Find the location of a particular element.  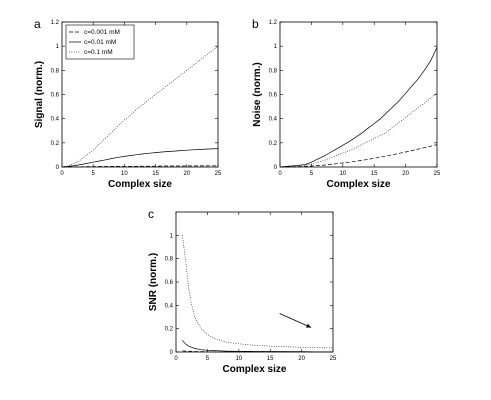

panel-letter: b is located at coordinates (255, 24).